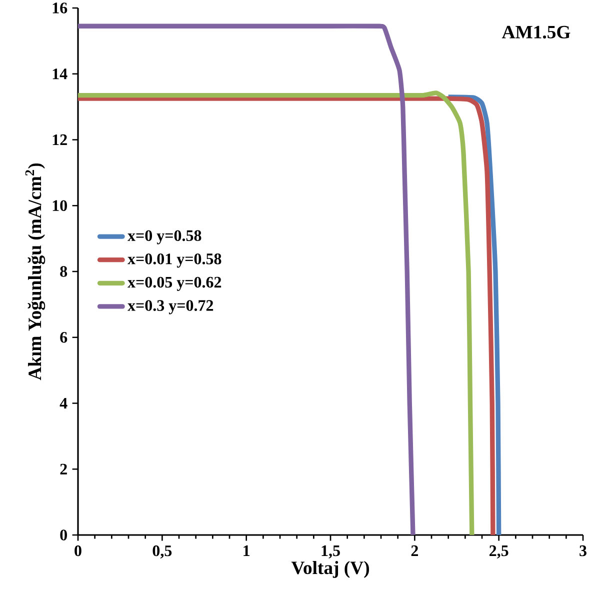  What do you see at coordinates (63, 535) in the screenshot?
I see `y-tick-label: 0` at bounding box center [63, 535].